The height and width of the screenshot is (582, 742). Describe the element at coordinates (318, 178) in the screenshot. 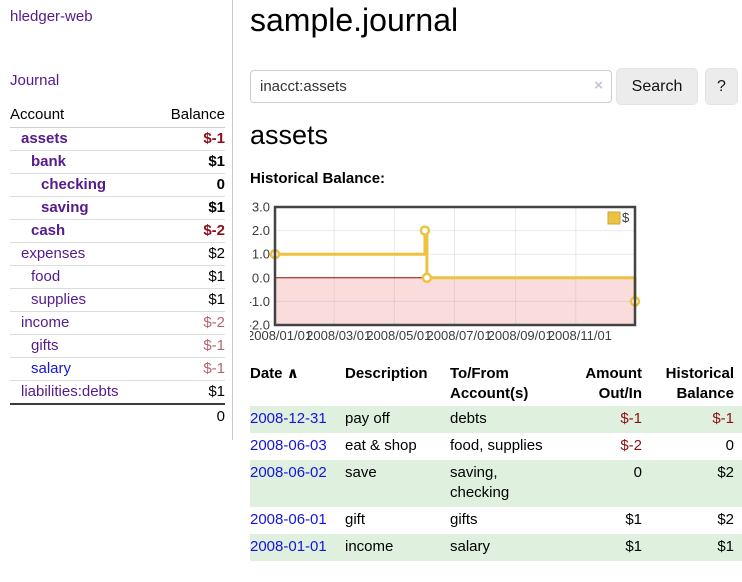

I see `chart-title: Historical Balance:` at that location.